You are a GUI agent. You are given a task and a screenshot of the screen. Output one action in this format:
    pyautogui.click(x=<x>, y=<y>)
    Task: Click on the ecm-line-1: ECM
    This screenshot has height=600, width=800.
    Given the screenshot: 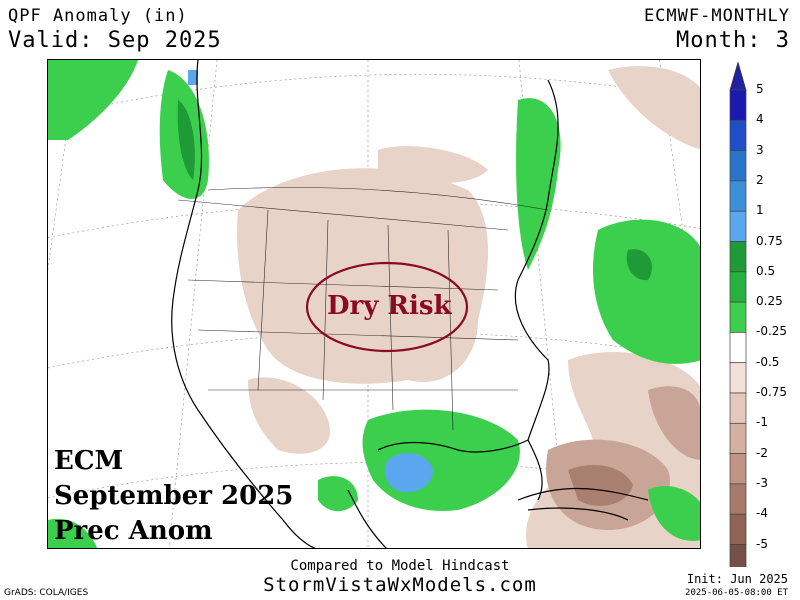 What is the action you would take?
    pyautogui.click(x=89, y=461)
    